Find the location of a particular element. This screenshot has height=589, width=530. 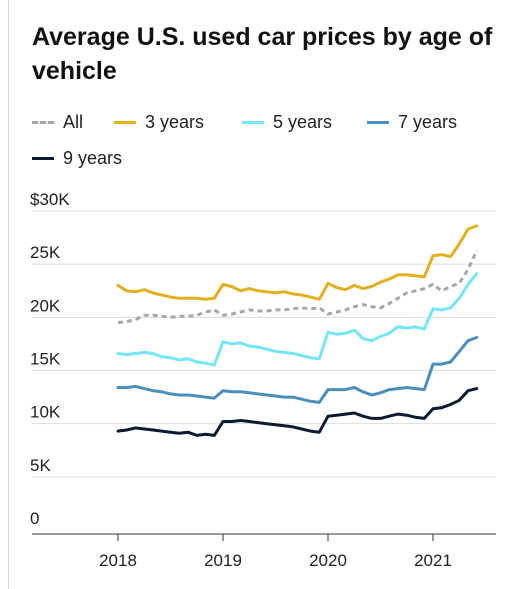

series-line-7-years is located at coordinates (297, 370).